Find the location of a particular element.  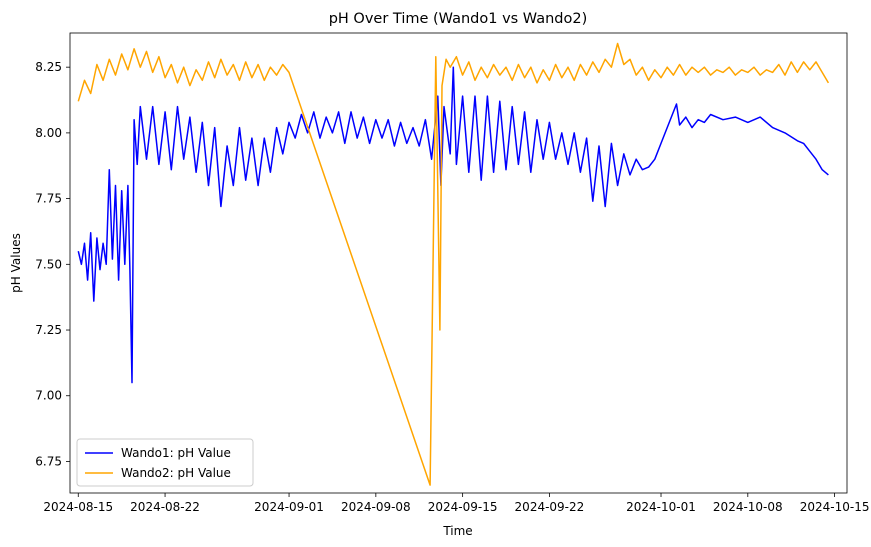

legend-label-wando1: Wando1: pH Value is located at coordinates (176, 453).